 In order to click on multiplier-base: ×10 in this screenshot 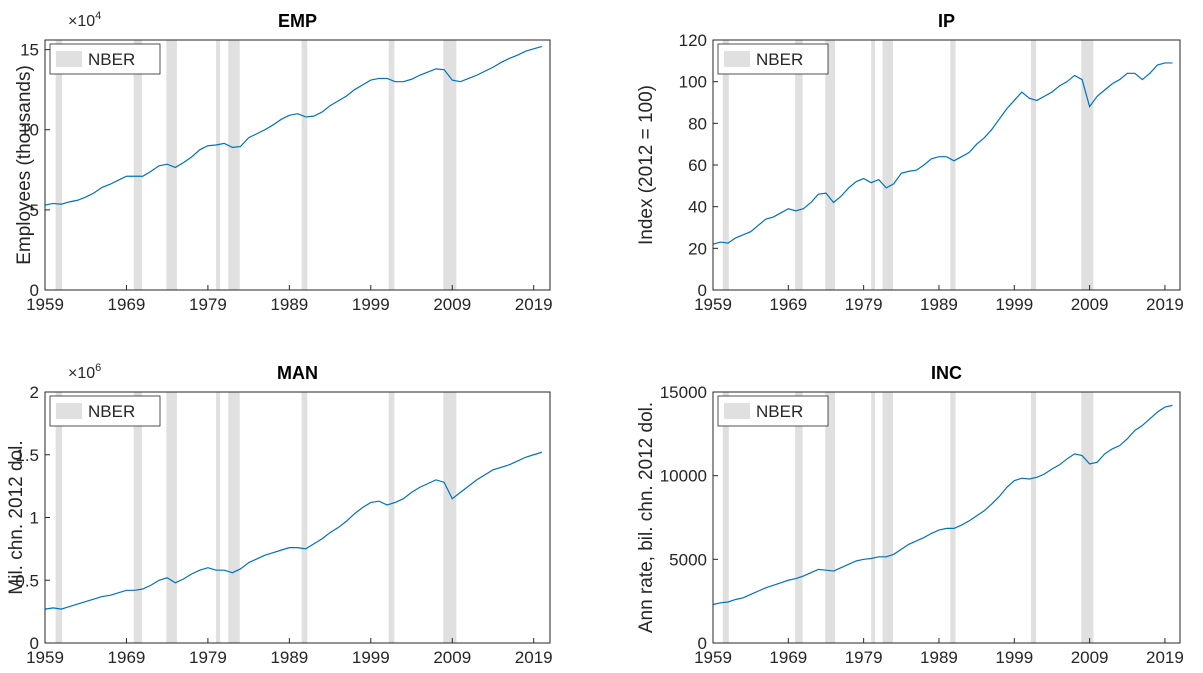, I will do `click(81, 21)`.